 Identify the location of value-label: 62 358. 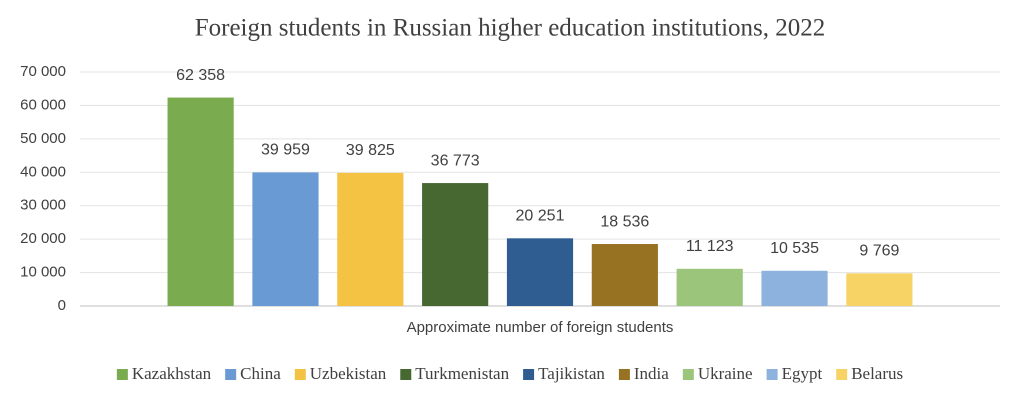
(200, 75).